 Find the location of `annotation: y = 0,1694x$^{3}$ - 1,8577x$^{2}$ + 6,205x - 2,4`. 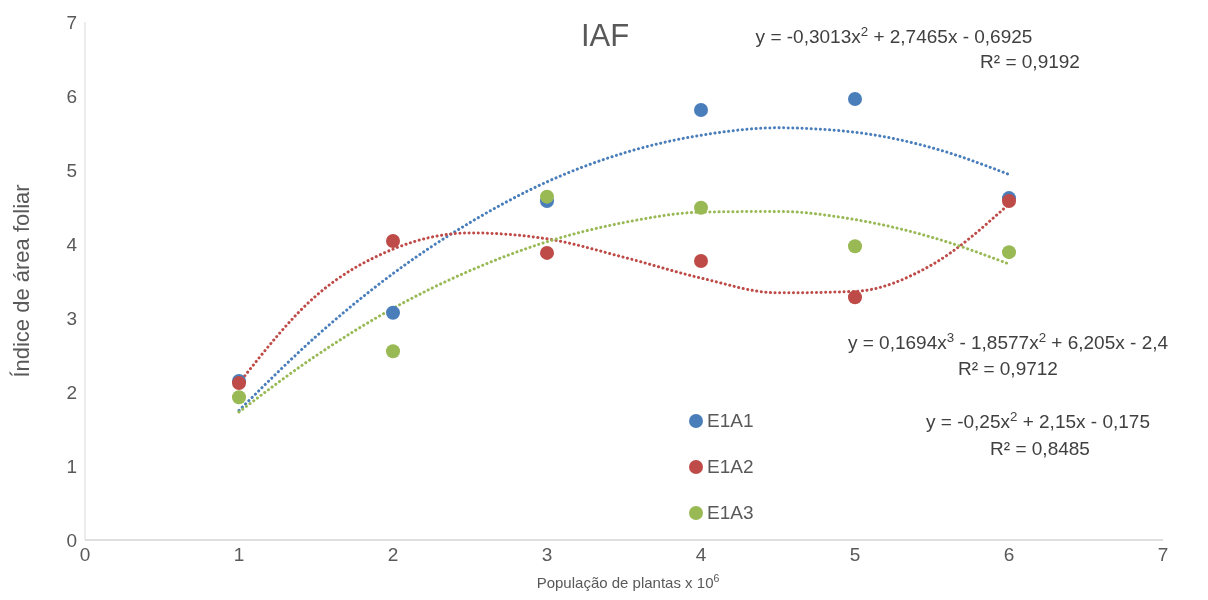

annotation: y = 0,1694x$^{3}$ - 1,8577x$^{2}$ + 6,205x - 2,4 is located at coordinates (1008, 341).